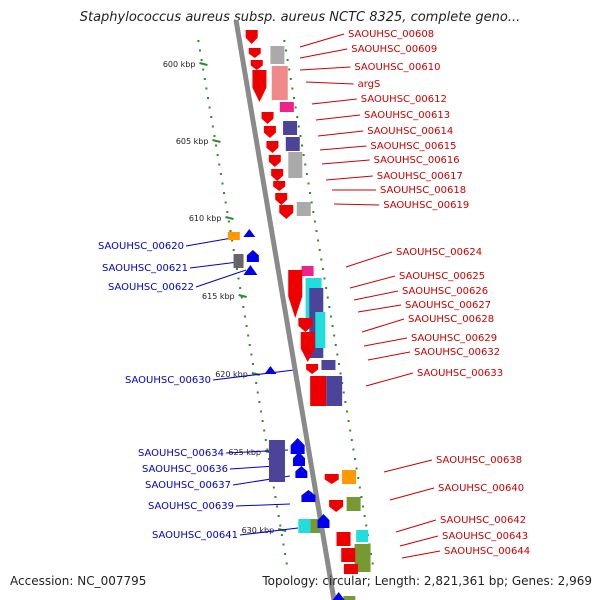 This screenshot has width=600, height=600. What do you see at coordinates (369, 84) in the screenshot?
I see `gene-label-forward: argS` at bounding box center [369, 84].